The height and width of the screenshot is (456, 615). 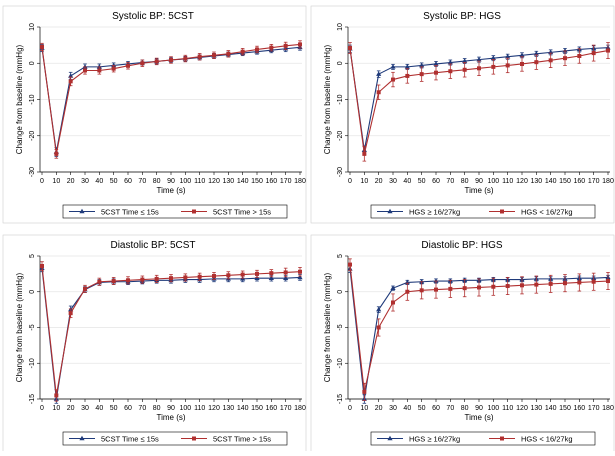 What do you see at coordinates (114, 408) in the screenshot?
I see `x-tick-label: 50` at bounding box center [114, 408].